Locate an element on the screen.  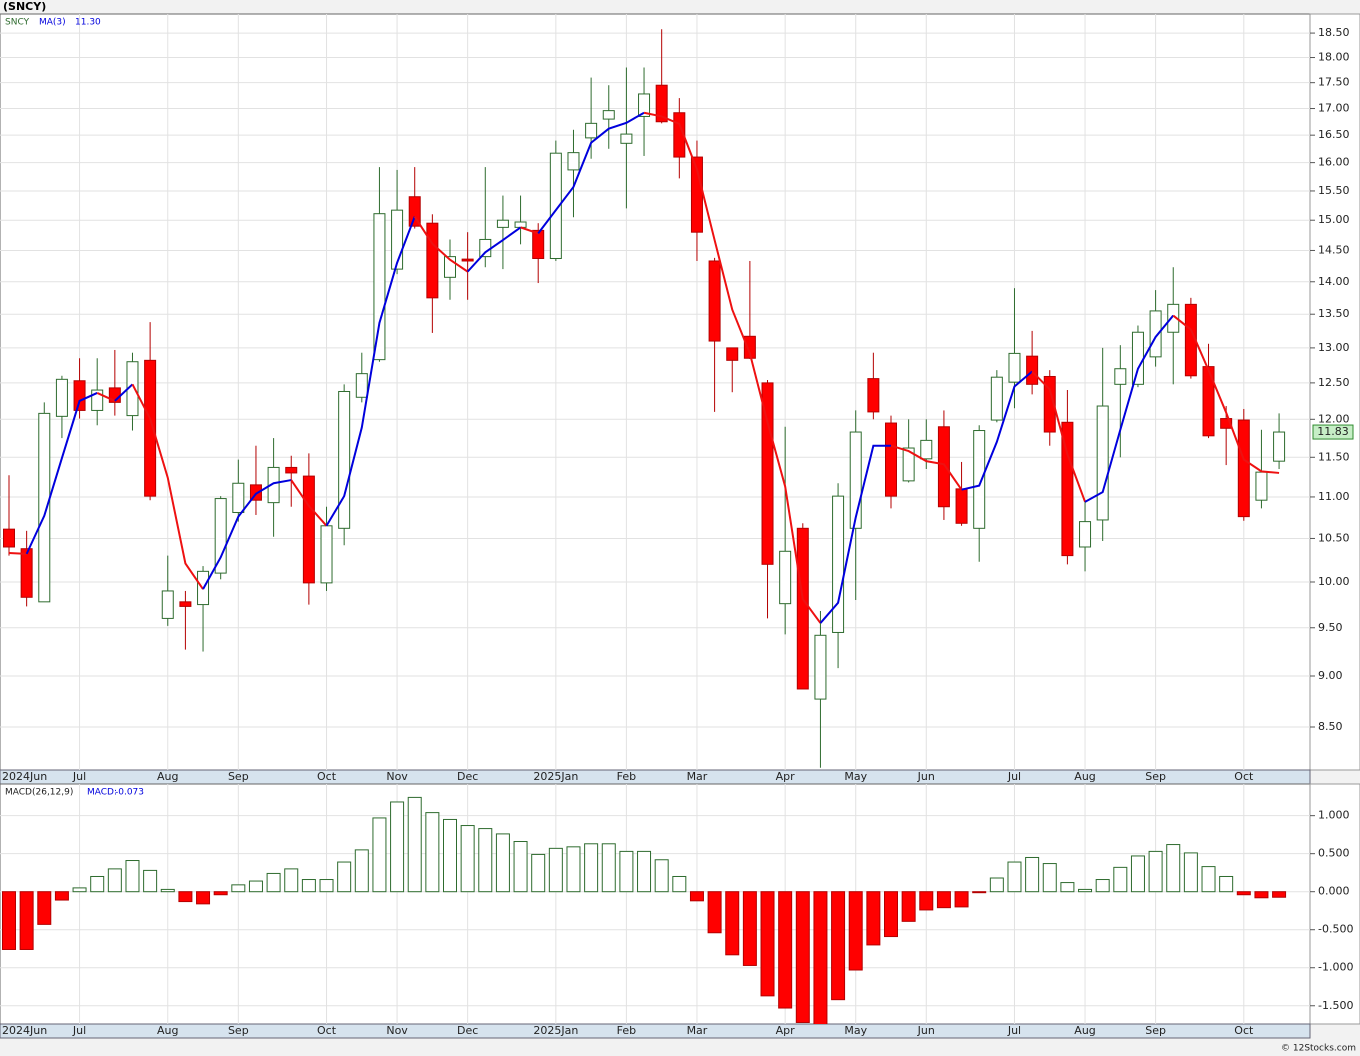
footer: © 12Stocks.com is located at coordinates (1318, 1049).